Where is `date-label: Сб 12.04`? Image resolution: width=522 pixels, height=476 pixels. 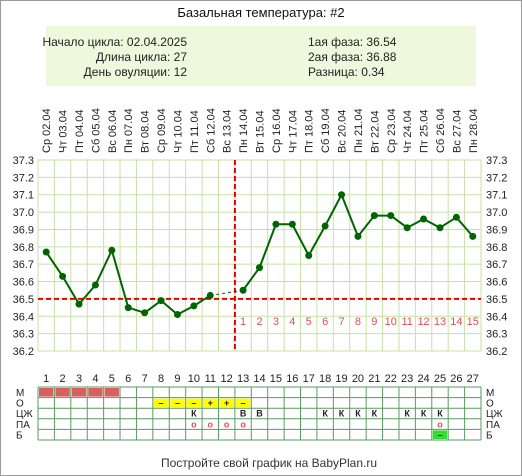 date-label: Сб 12.04 is located at coordinates (211, 130).